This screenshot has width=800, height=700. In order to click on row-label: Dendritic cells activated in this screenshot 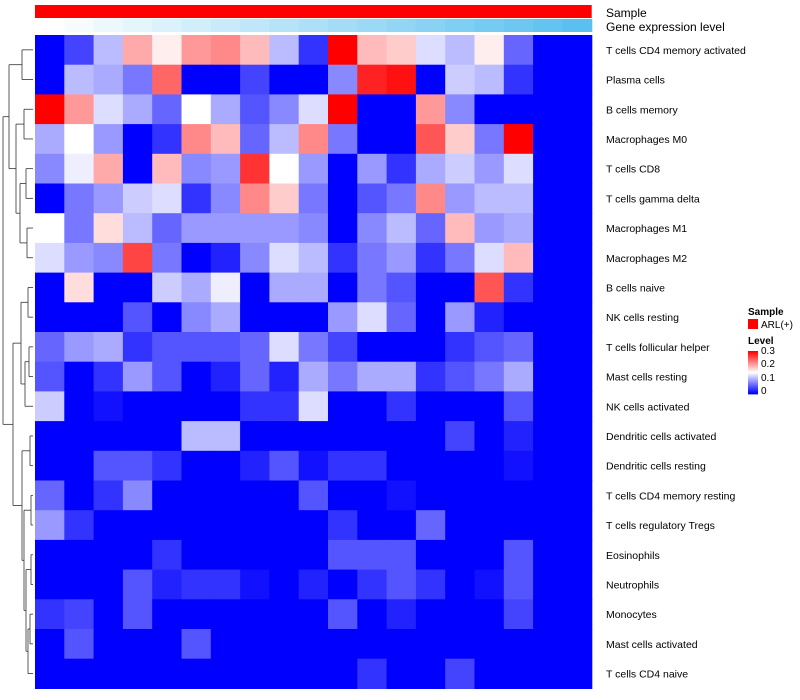, I will do `click(661, 437)`.